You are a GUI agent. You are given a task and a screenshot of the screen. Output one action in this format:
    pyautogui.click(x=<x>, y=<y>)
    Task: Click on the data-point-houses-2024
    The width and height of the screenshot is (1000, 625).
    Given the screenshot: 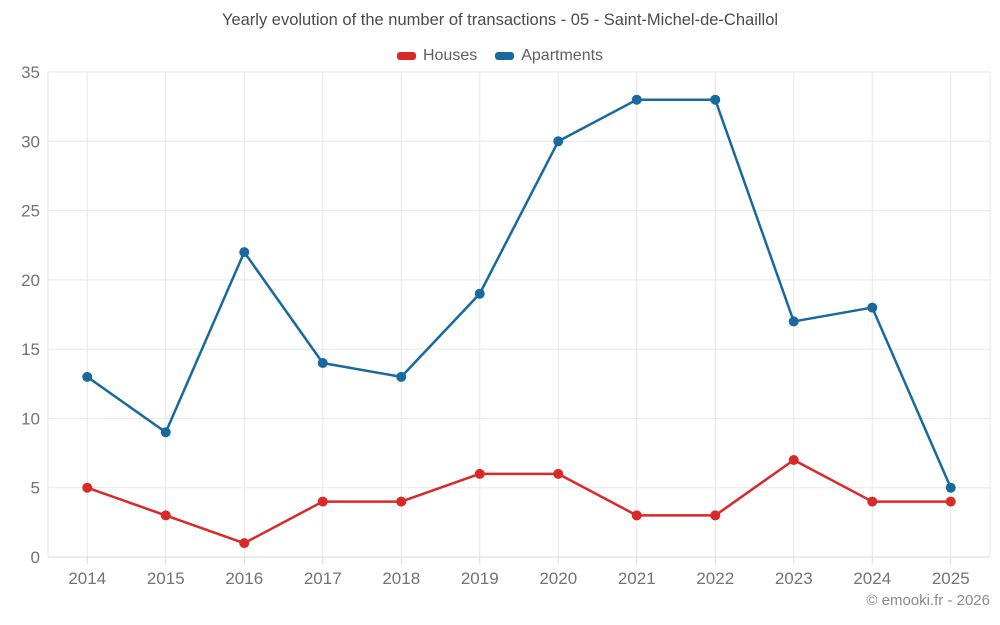 What is the action you would take?
    pyautogui.click(x=872, y=501)
    